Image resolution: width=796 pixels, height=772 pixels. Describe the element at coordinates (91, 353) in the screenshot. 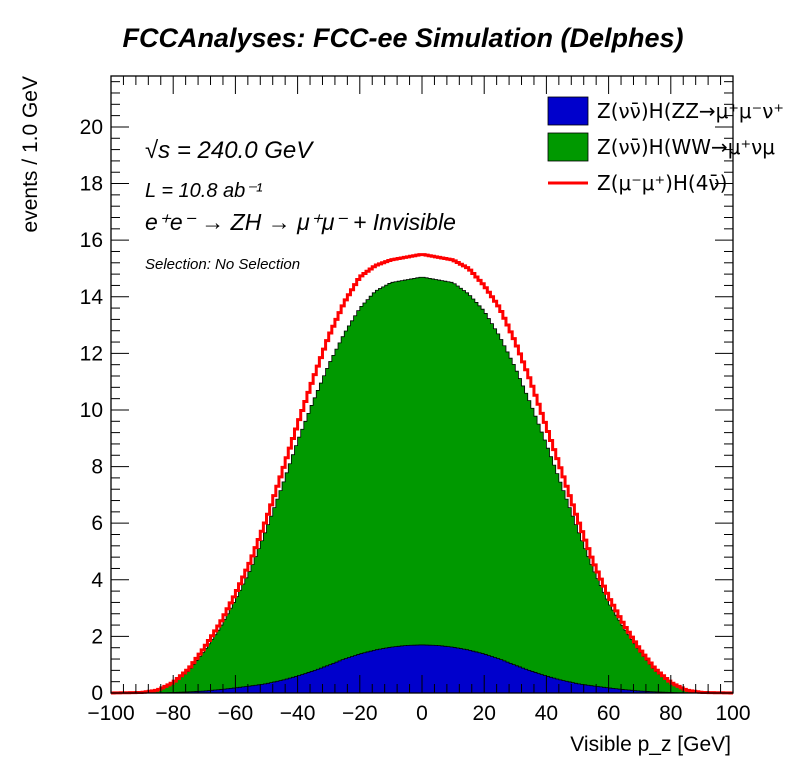

I see `y-tick-label: 12` at that location.